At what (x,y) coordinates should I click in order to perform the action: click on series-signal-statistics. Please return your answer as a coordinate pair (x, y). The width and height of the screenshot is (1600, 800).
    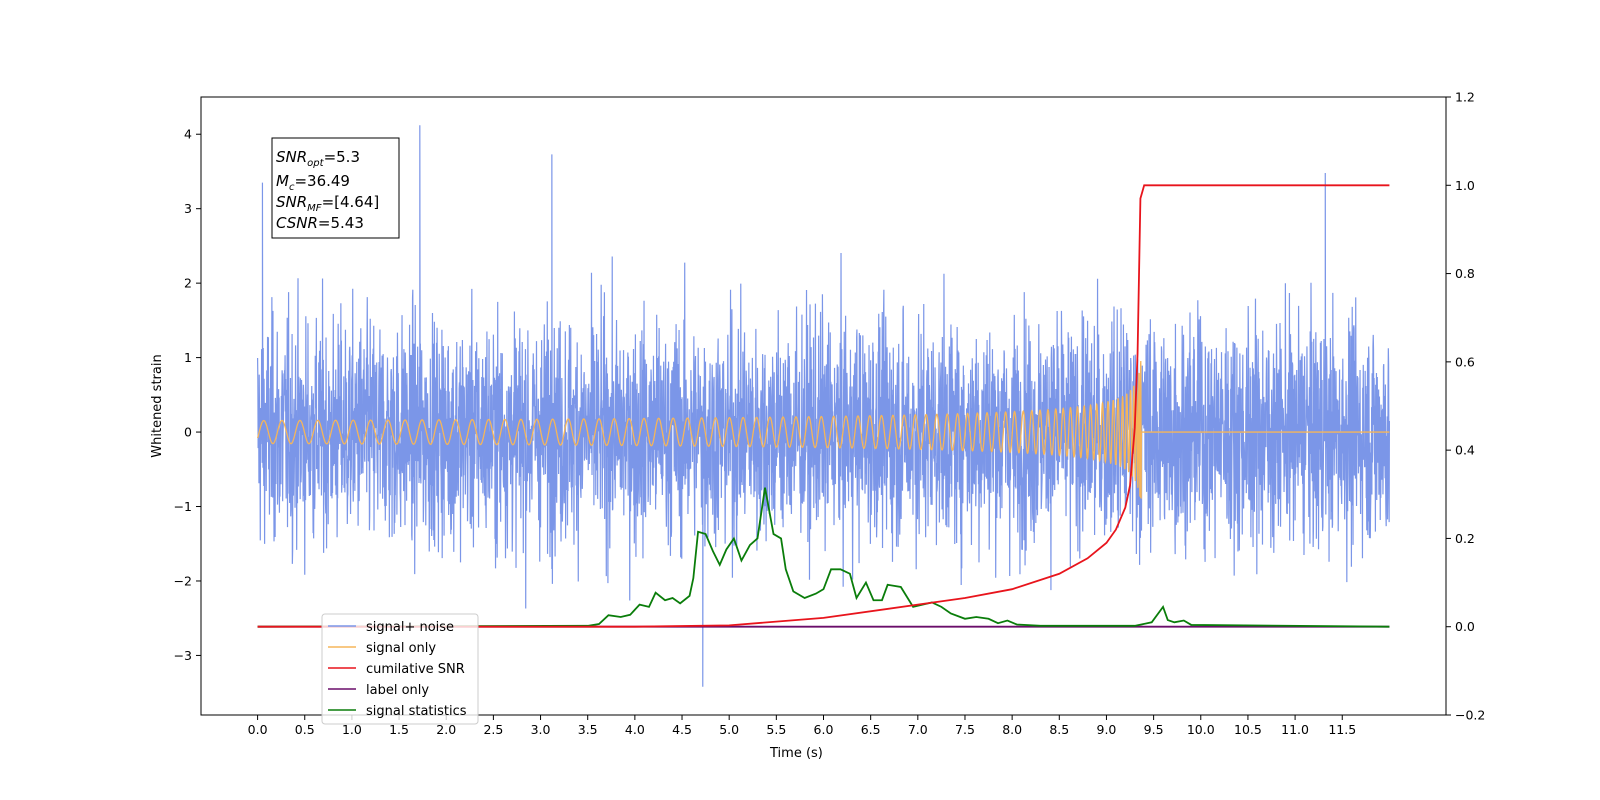
    Looking at the image, I should click on (823, 557).